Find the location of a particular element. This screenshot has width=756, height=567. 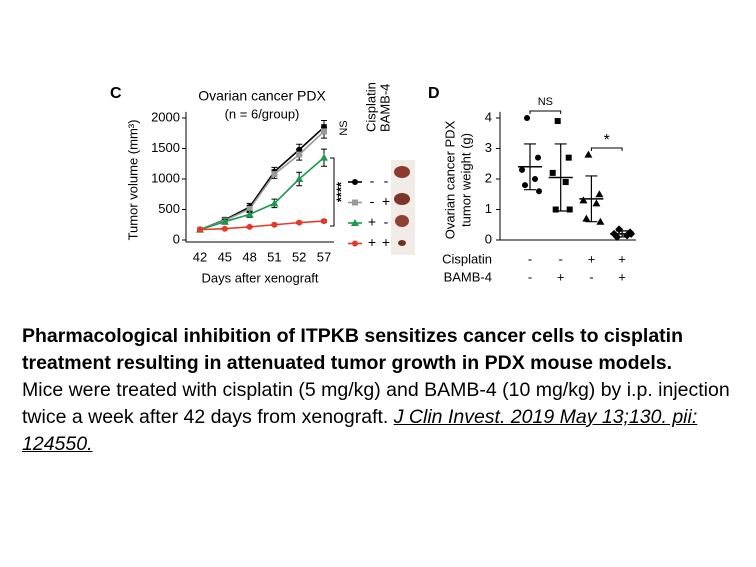

row-label: BAMB-4 is located at coordinates (468, 276).